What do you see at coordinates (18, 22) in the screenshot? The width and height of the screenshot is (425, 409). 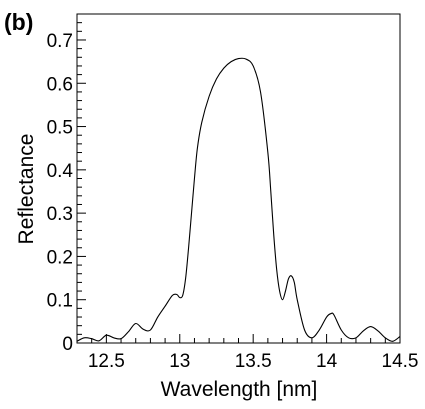 I see `panel-label: (b)` at bounding box center [18, 22].